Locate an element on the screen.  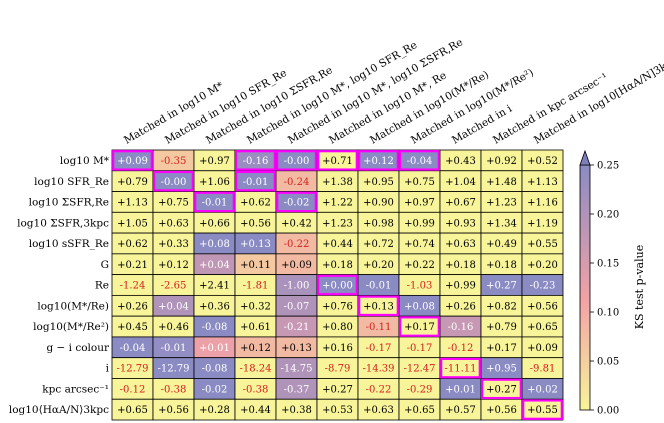
heatmap-cell is located at coordinates (542, 409).